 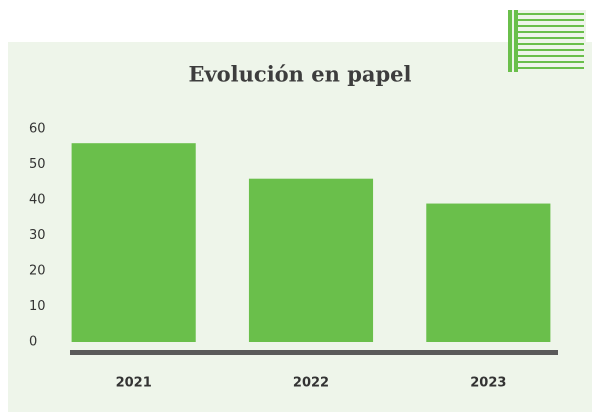 I want to click on x-axis-line, so click(x=314, y=352).